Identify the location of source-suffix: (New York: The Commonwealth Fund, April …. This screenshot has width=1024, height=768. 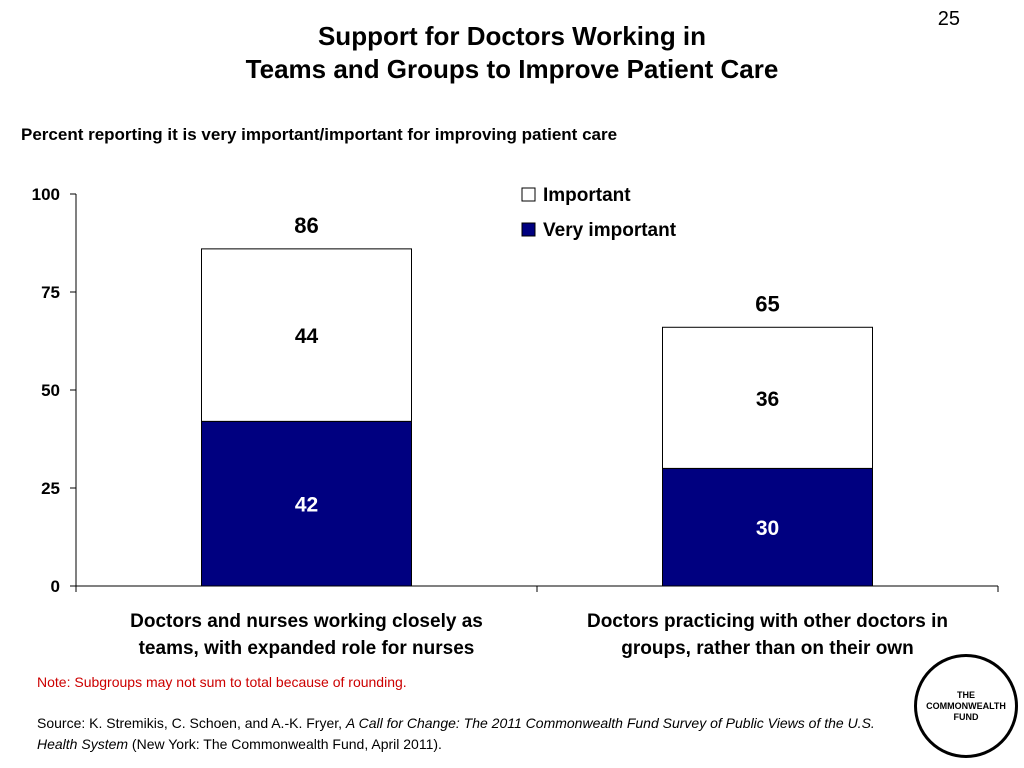
(285, 744).